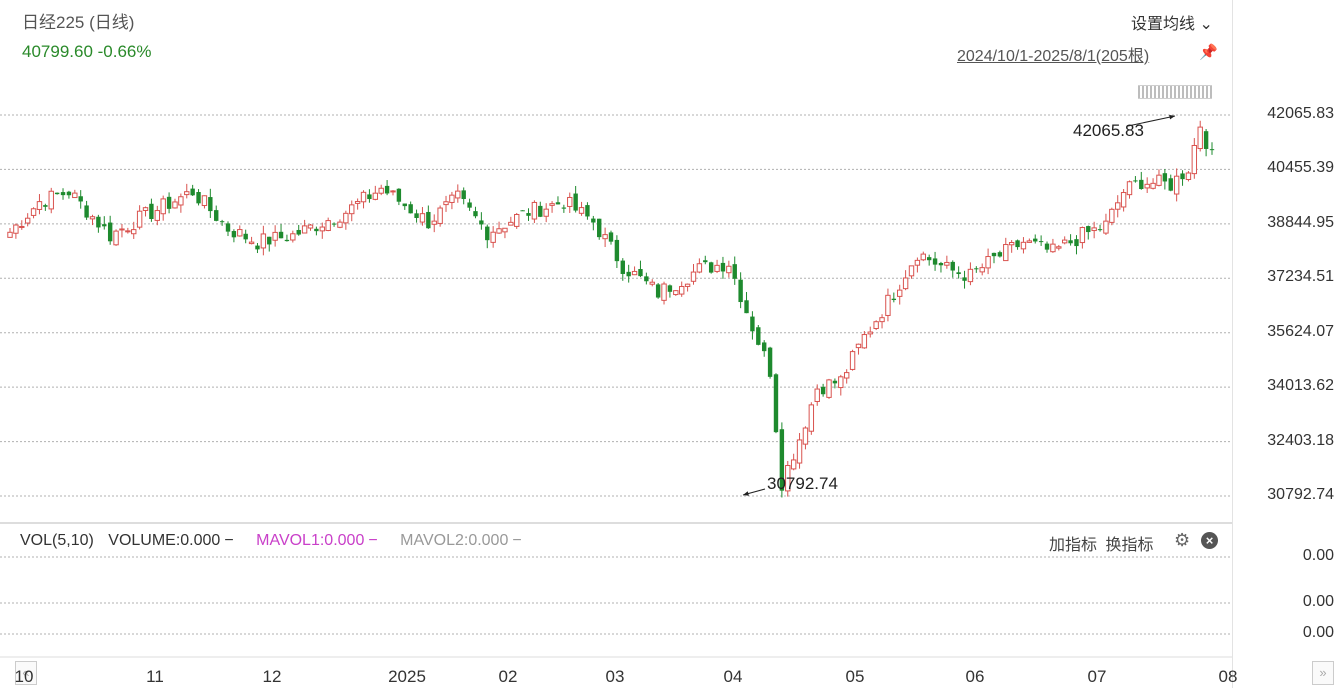 The width and height of the screenshot is (1342, 688). What do you see at coordinates (1300, 494) in the screenshot?
I see `price-tick-label: 30792.74` at bounding box center [1300, 494].